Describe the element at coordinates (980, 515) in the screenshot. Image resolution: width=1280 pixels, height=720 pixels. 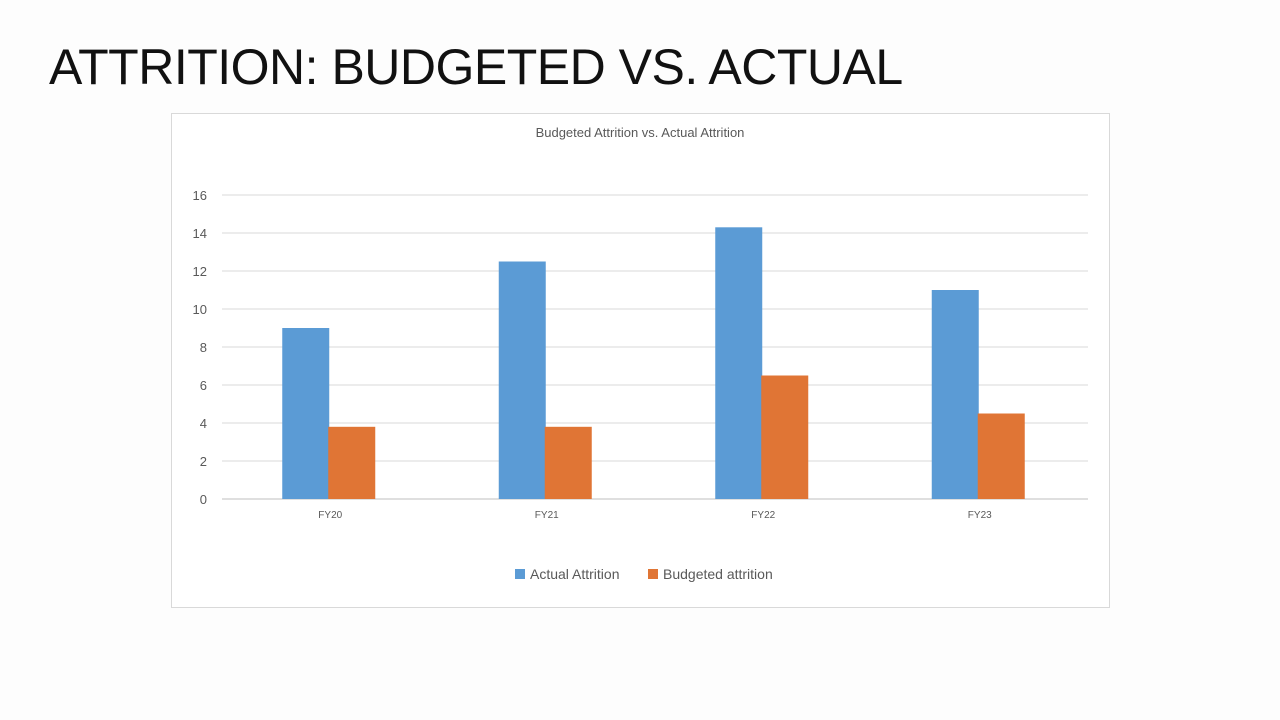
I see `x-tick-label: FY23` at that location.